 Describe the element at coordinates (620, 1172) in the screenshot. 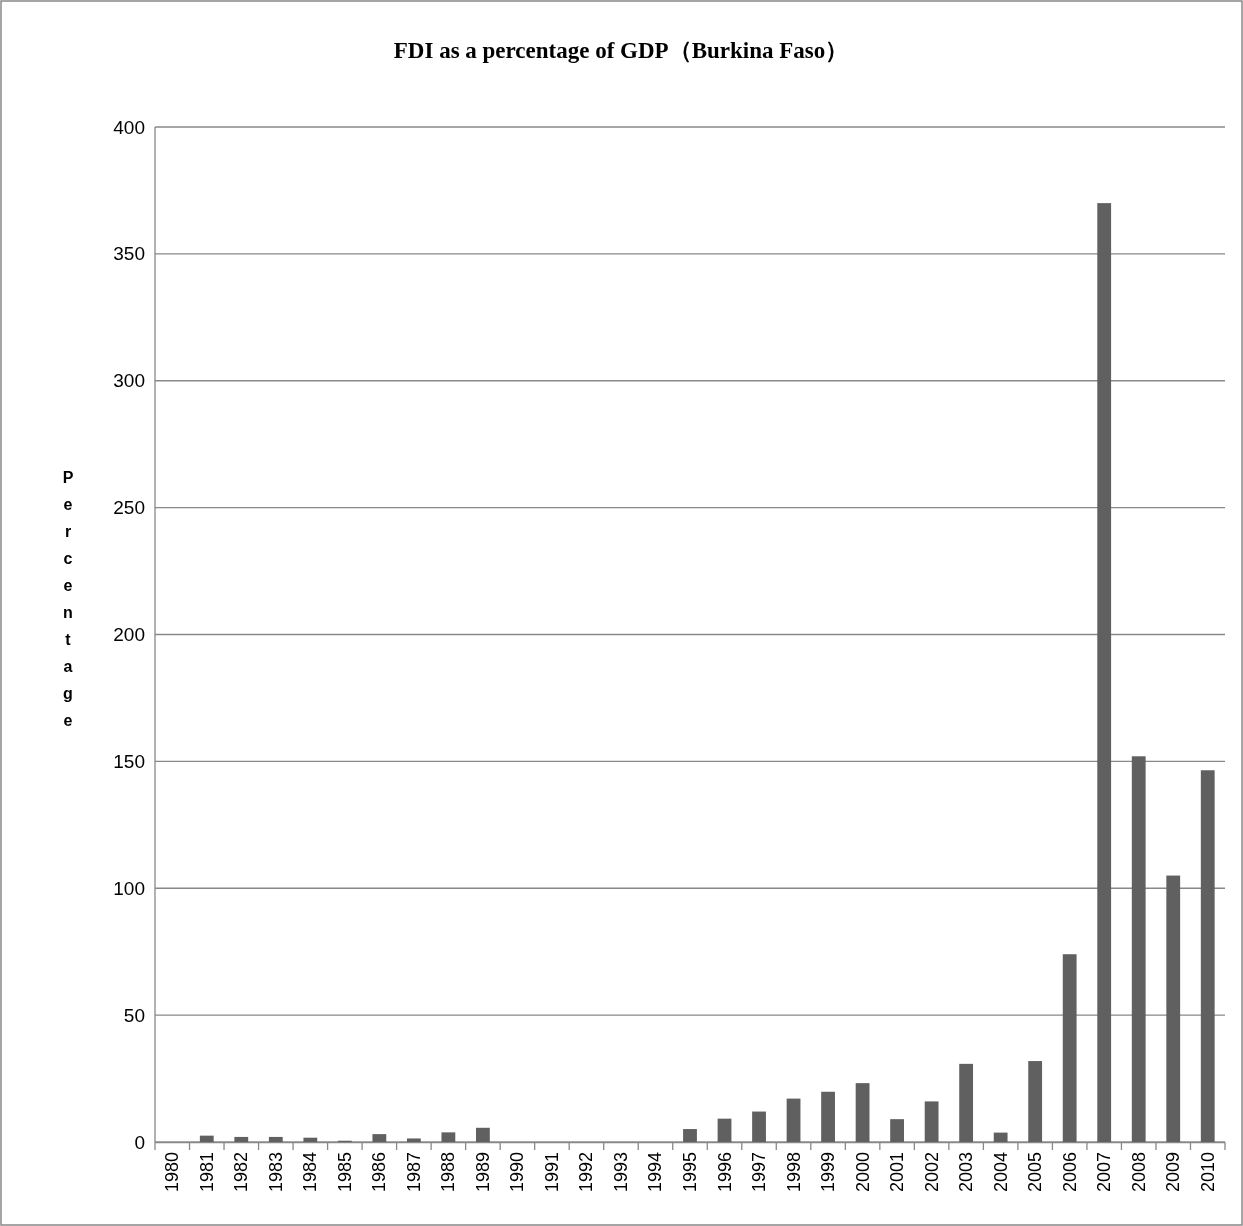

I see `x-tick-label: 1993` at that location.